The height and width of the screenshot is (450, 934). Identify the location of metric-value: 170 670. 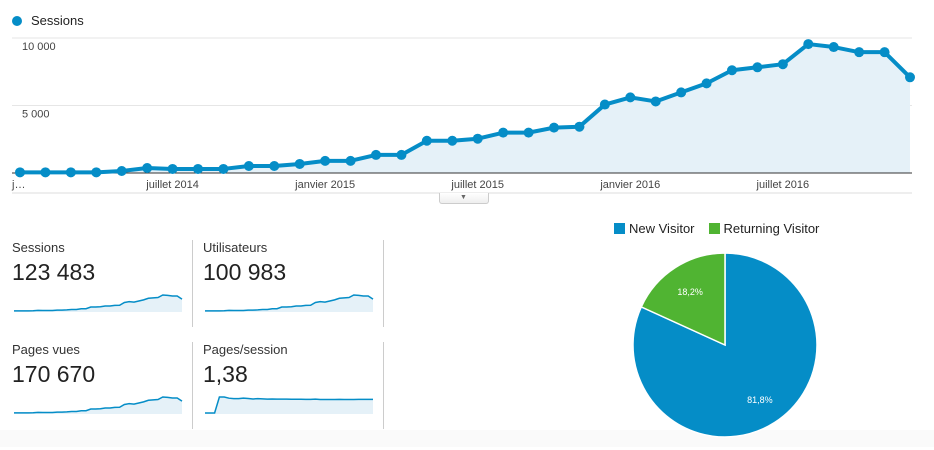
(54, 374).